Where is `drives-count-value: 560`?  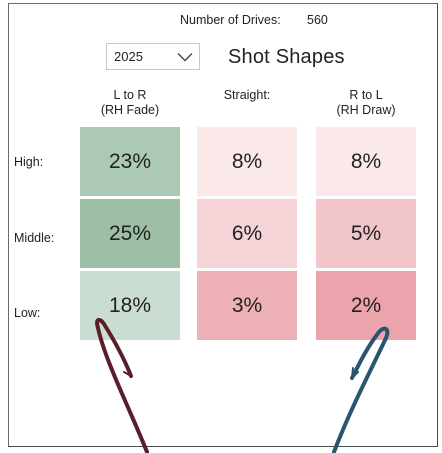 drives-count-value: 560 is located at coordinates (317, 20).